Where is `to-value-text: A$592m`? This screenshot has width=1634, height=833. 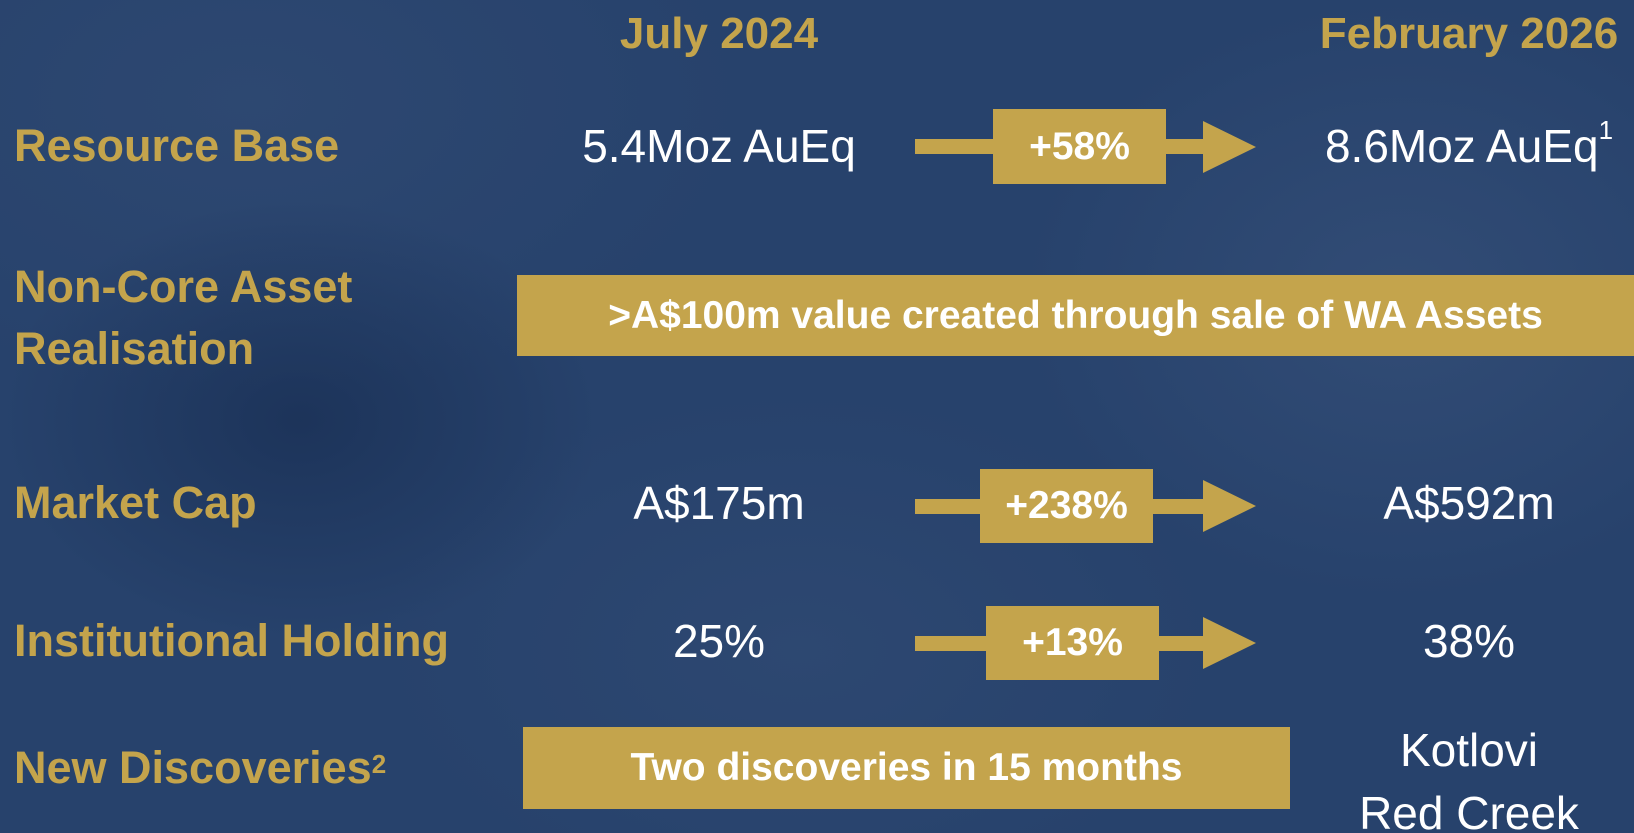
to-value-text: A$592m is located at coordinates (1469, 503).